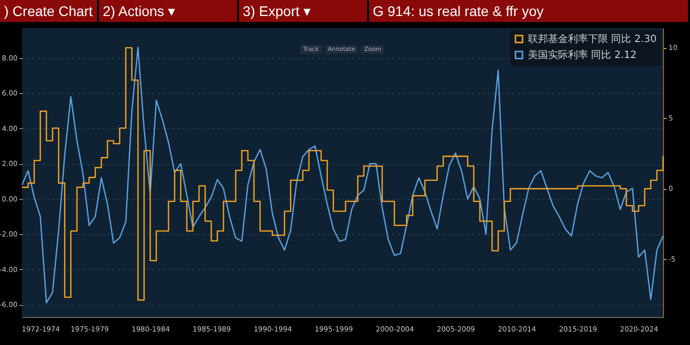  What do you see at coordinates (528, 11) in the screenshot?
I see `chart-title: G 914: us real rate & ffr yoy` at bounding box center [528, 11].